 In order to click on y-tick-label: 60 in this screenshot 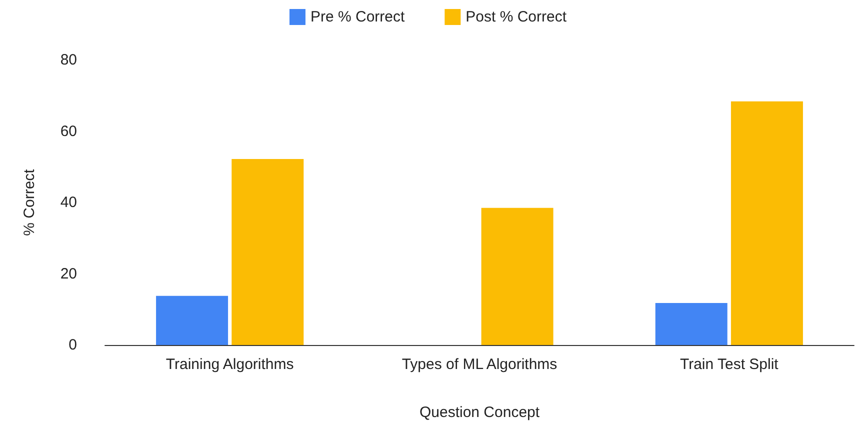, I will do `click(68, 131)`.